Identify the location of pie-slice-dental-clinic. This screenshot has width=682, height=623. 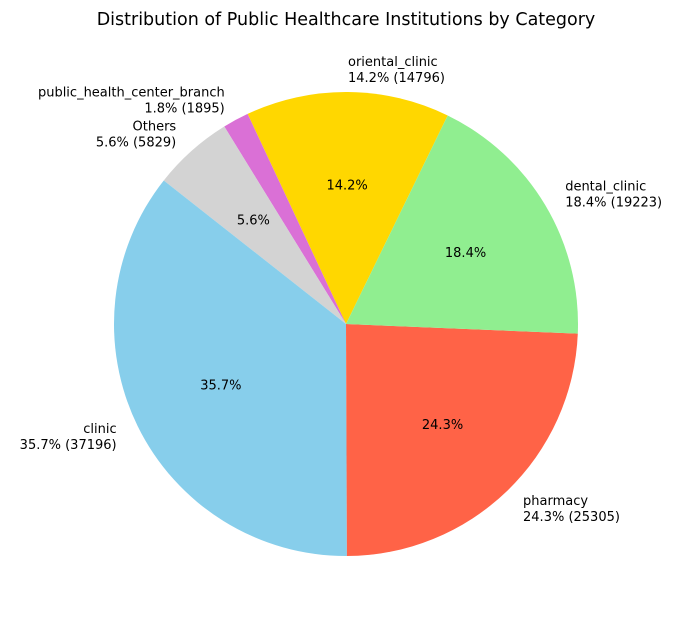
(462, 224).